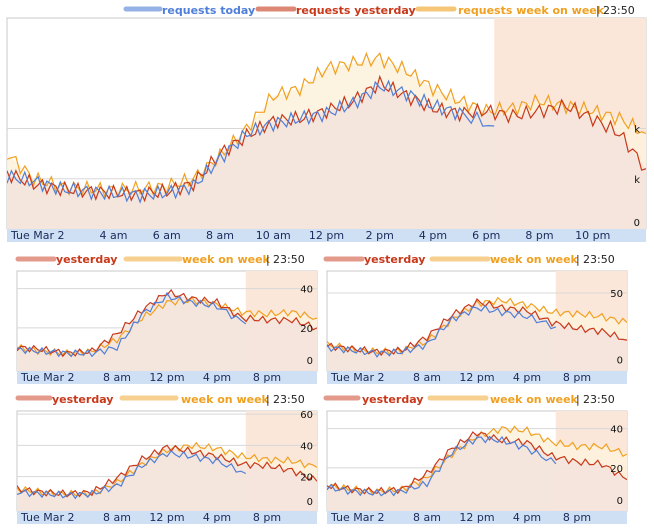 The height and width of the screenshot is (531, 654). Describe the element at coordinates (486, 235) in the screenshot. I see `x-tick-label: 6 pm` at that location.